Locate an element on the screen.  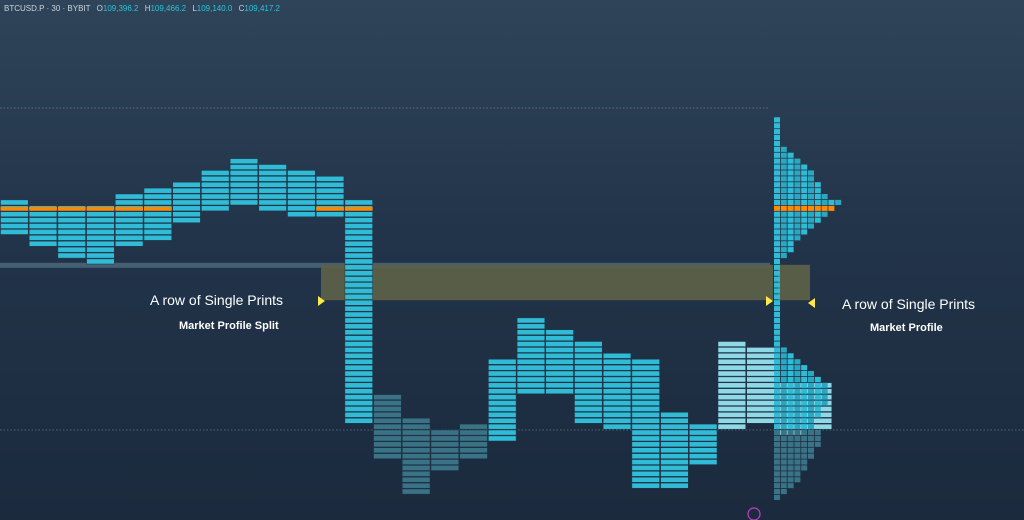
tpo-block-p13-r8 is located at coordinates (358, 379).